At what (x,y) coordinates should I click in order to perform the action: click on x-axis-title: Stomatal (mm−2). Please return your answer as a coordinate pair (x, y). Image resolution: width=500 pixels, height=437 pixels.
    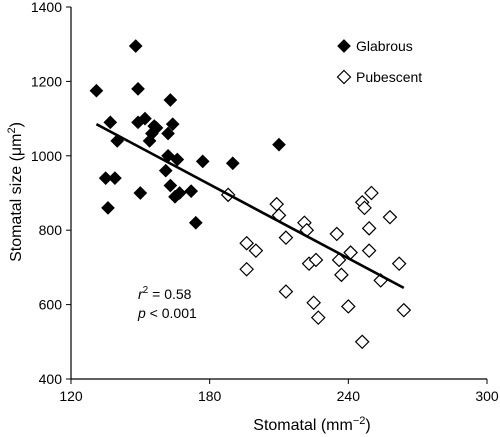
    Looking at the image, I should click on (311, 424).